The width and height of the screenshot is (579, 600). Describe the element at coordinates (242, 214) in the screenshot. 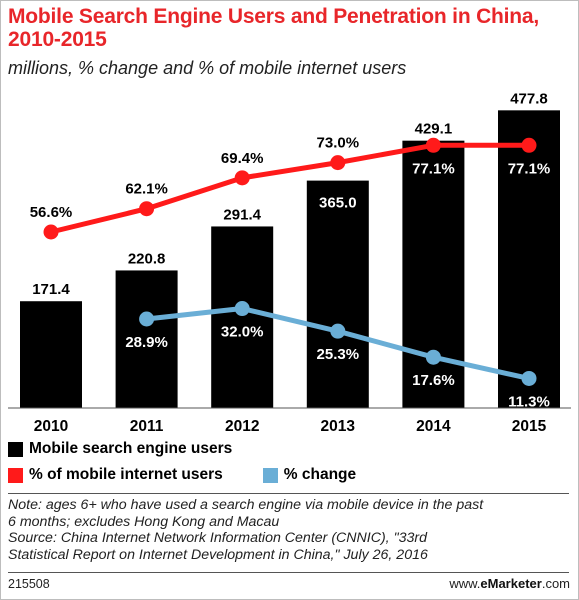

I see `bar-value-label: 291.4` at that location.